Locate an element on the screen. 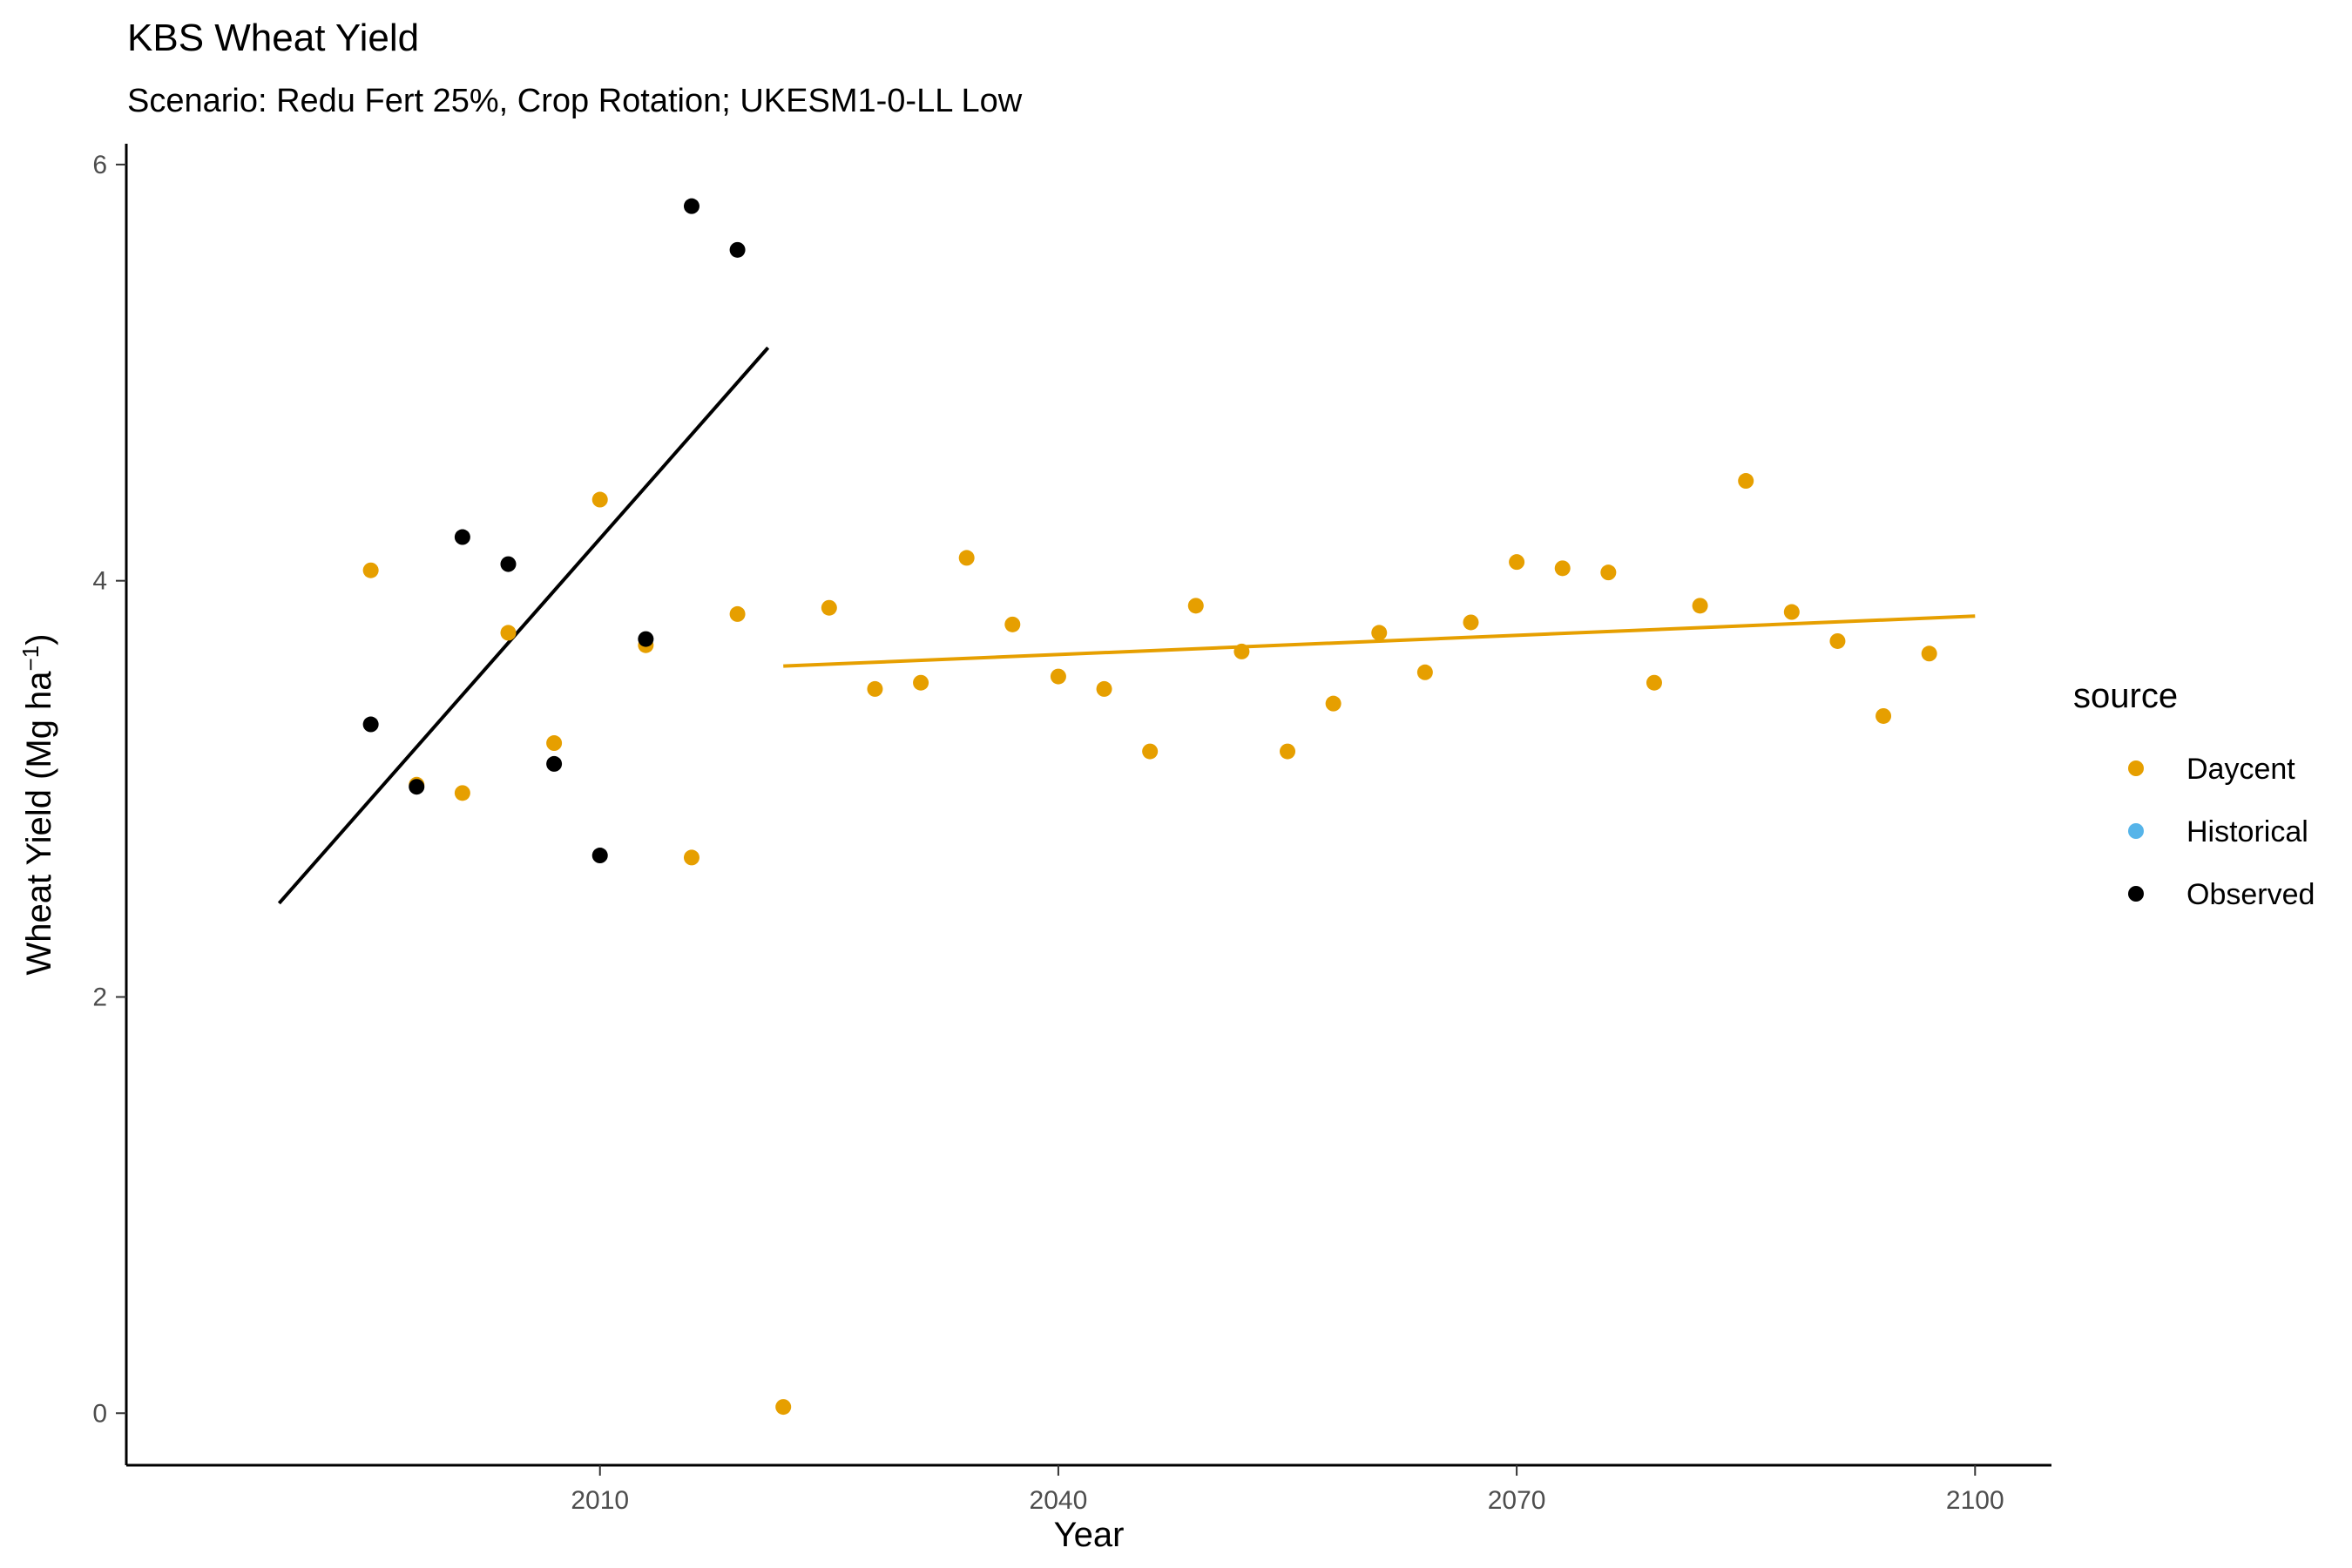 The width and height of the screenshot is (2352, 1568). legend-key-observed is located at coordinates (2136, 894).